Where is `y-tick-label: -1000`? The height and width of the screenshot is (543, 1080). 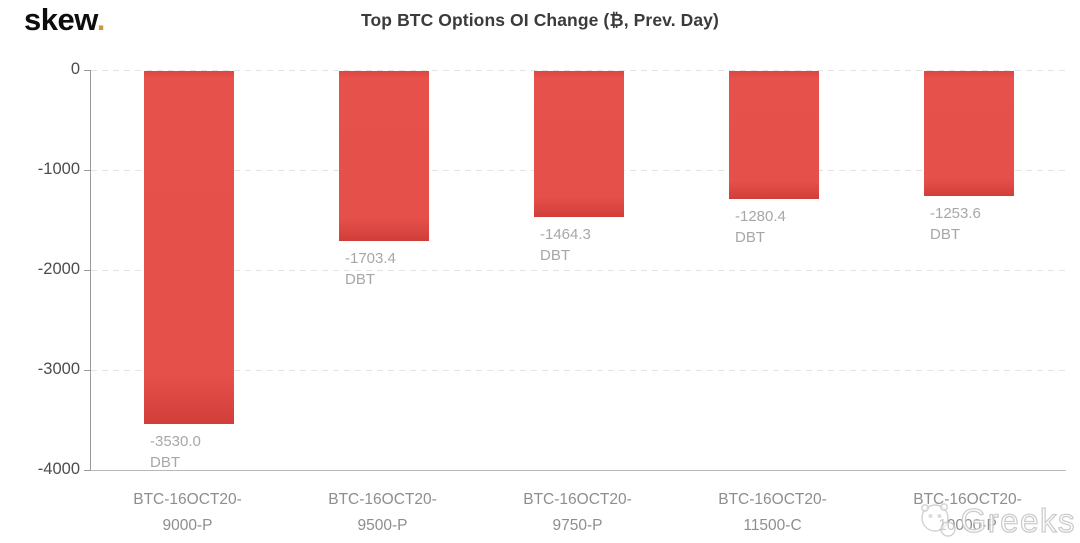
y-tick-label: -1000 is located at coordinates (58, 169).